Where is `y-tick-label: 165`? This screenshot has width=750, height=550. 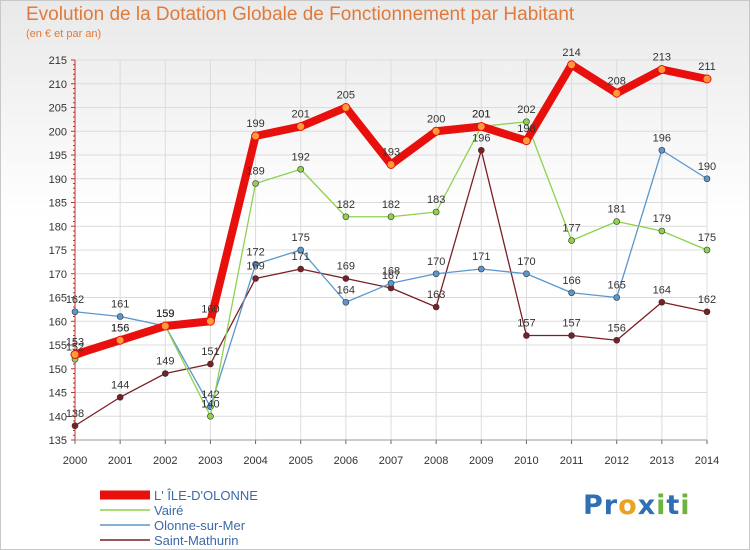
y-tick-label: 165 is located at coordinates (58, 299).